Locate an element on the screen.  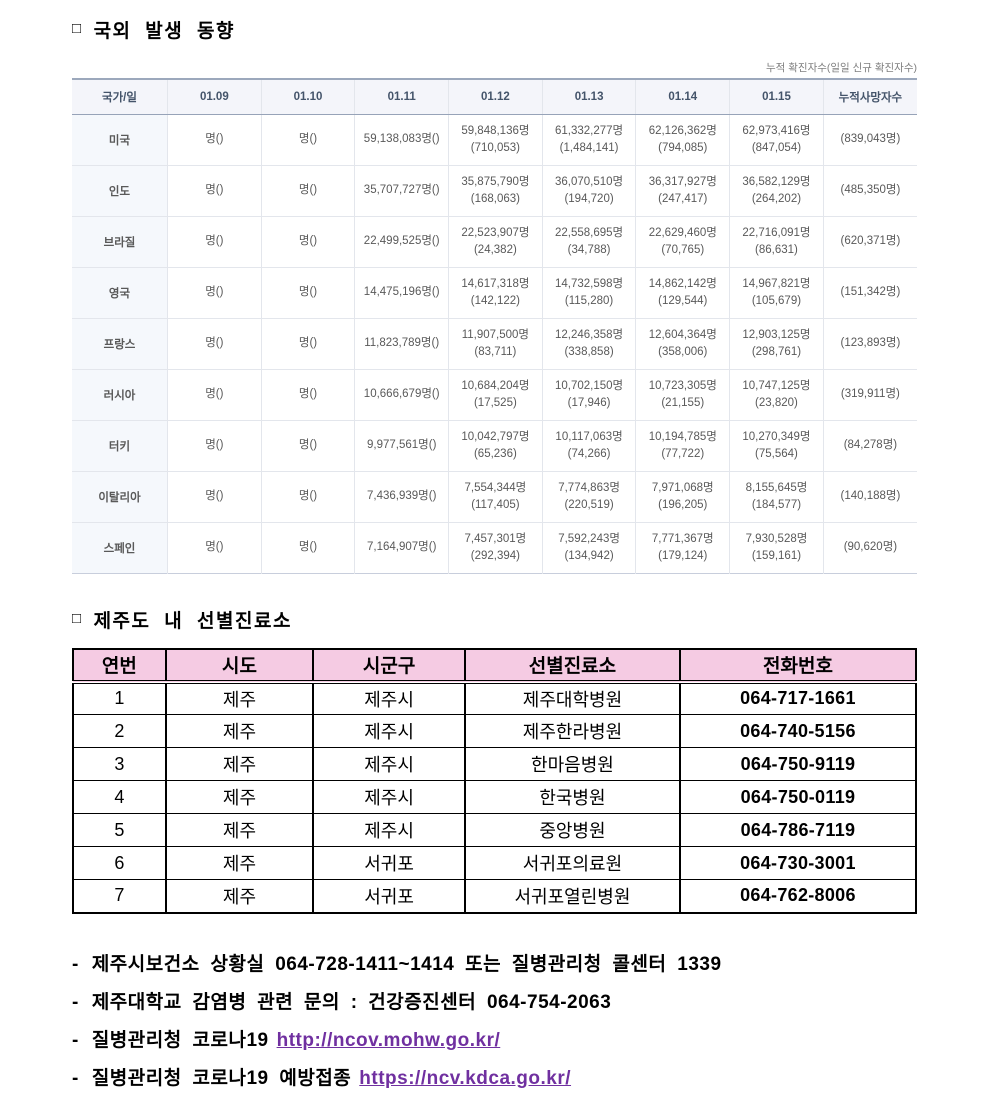
case-count-line: 22,523,907명 is located at coordinates (495, 232).